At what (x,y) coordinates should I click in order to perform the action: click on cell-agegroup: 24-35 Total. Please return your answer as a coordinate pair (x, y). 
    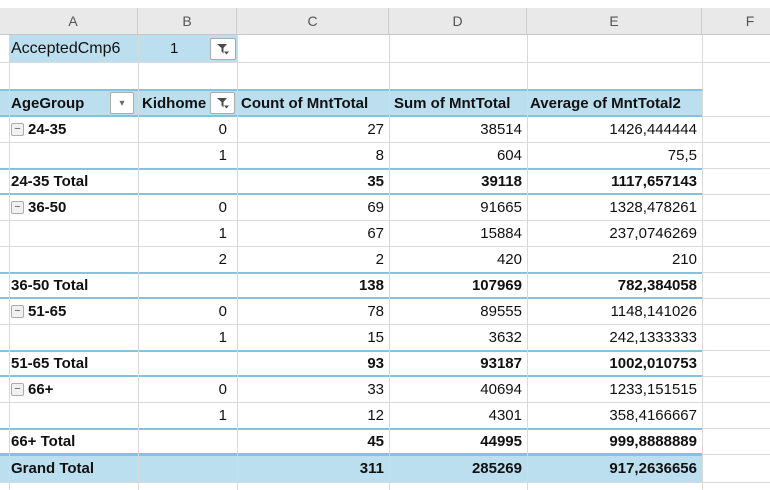
    Looking at the image, I should click on (73, 181).